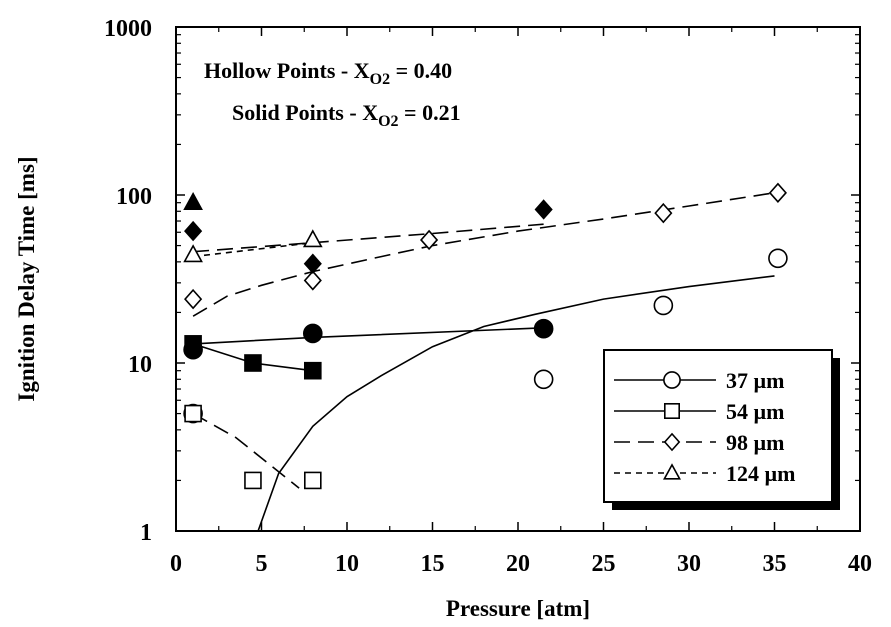  What do you see at coordinates (134, 197) in the screenshot?
I see `y-tick-label: 100` at bounding box center [134, 197].